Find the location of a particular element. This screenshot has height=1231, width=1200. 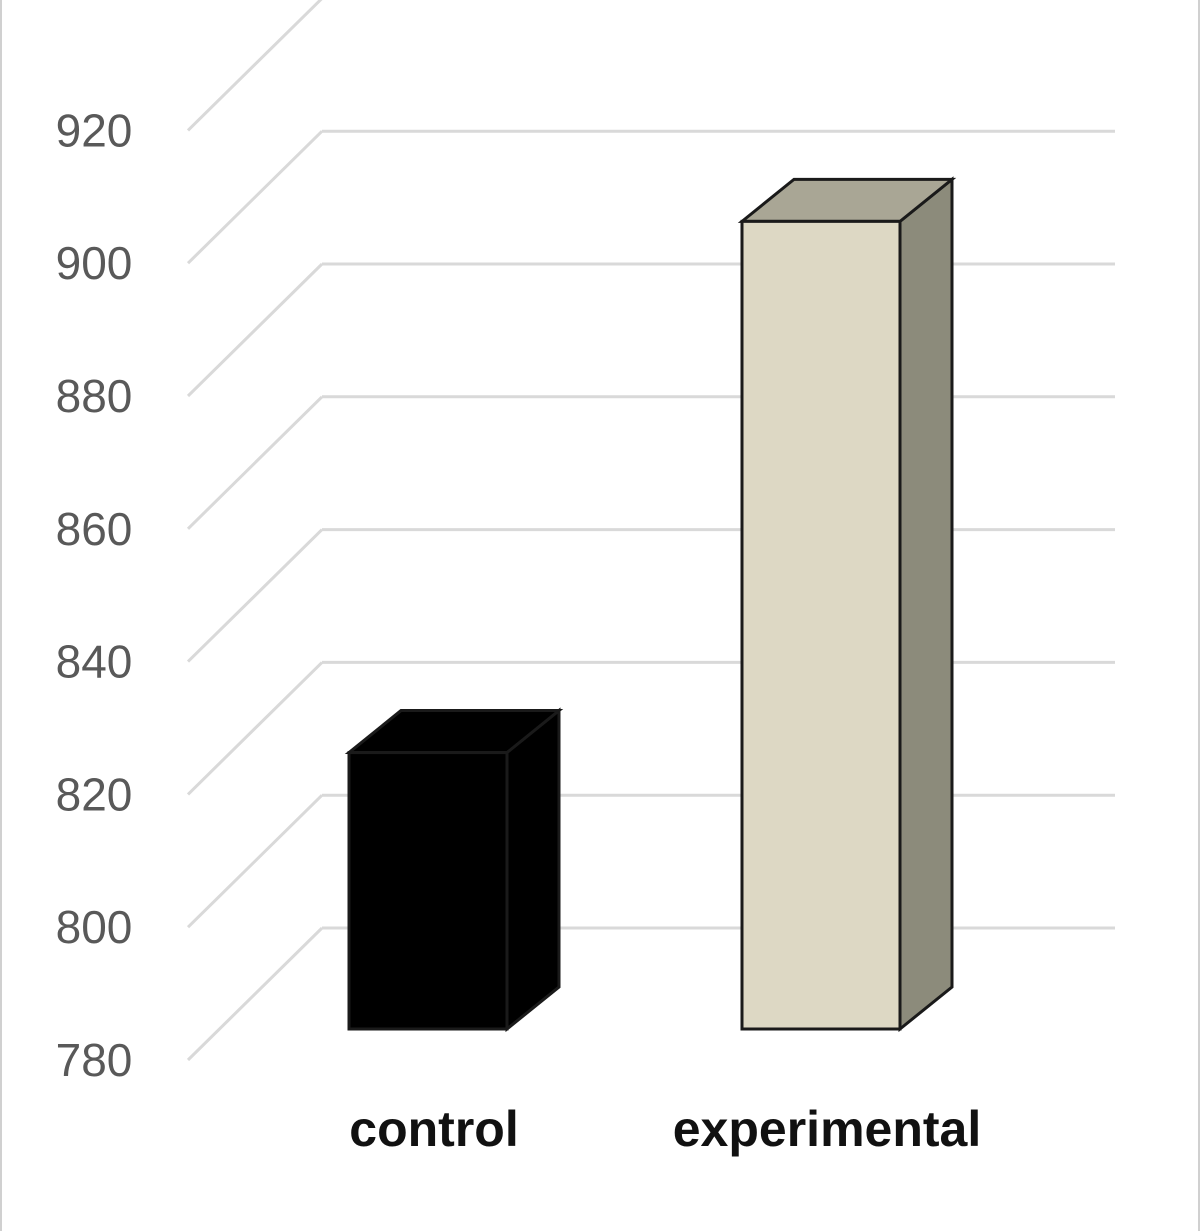

x-tick-label-experimental: experimental is located at coordinates (827, 1129).